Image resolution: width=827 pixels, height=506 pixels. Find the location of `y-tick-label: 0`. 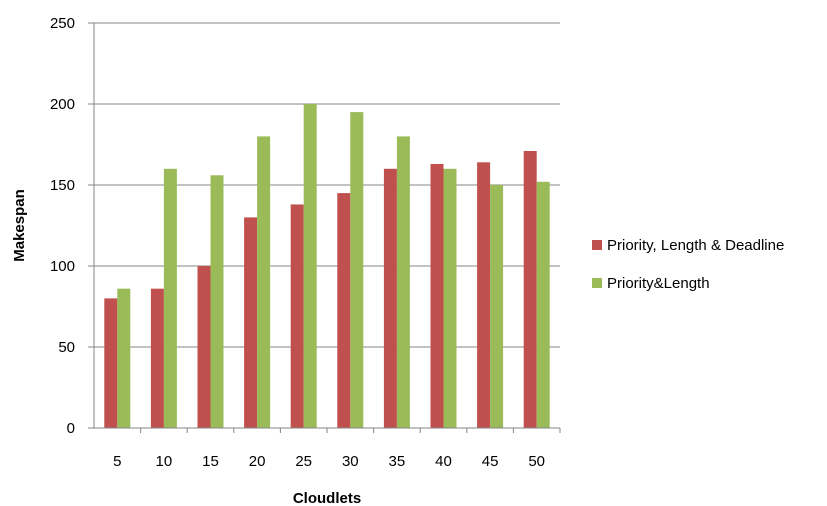

y-tick-label: 0 is located at coordinates (71, 428).